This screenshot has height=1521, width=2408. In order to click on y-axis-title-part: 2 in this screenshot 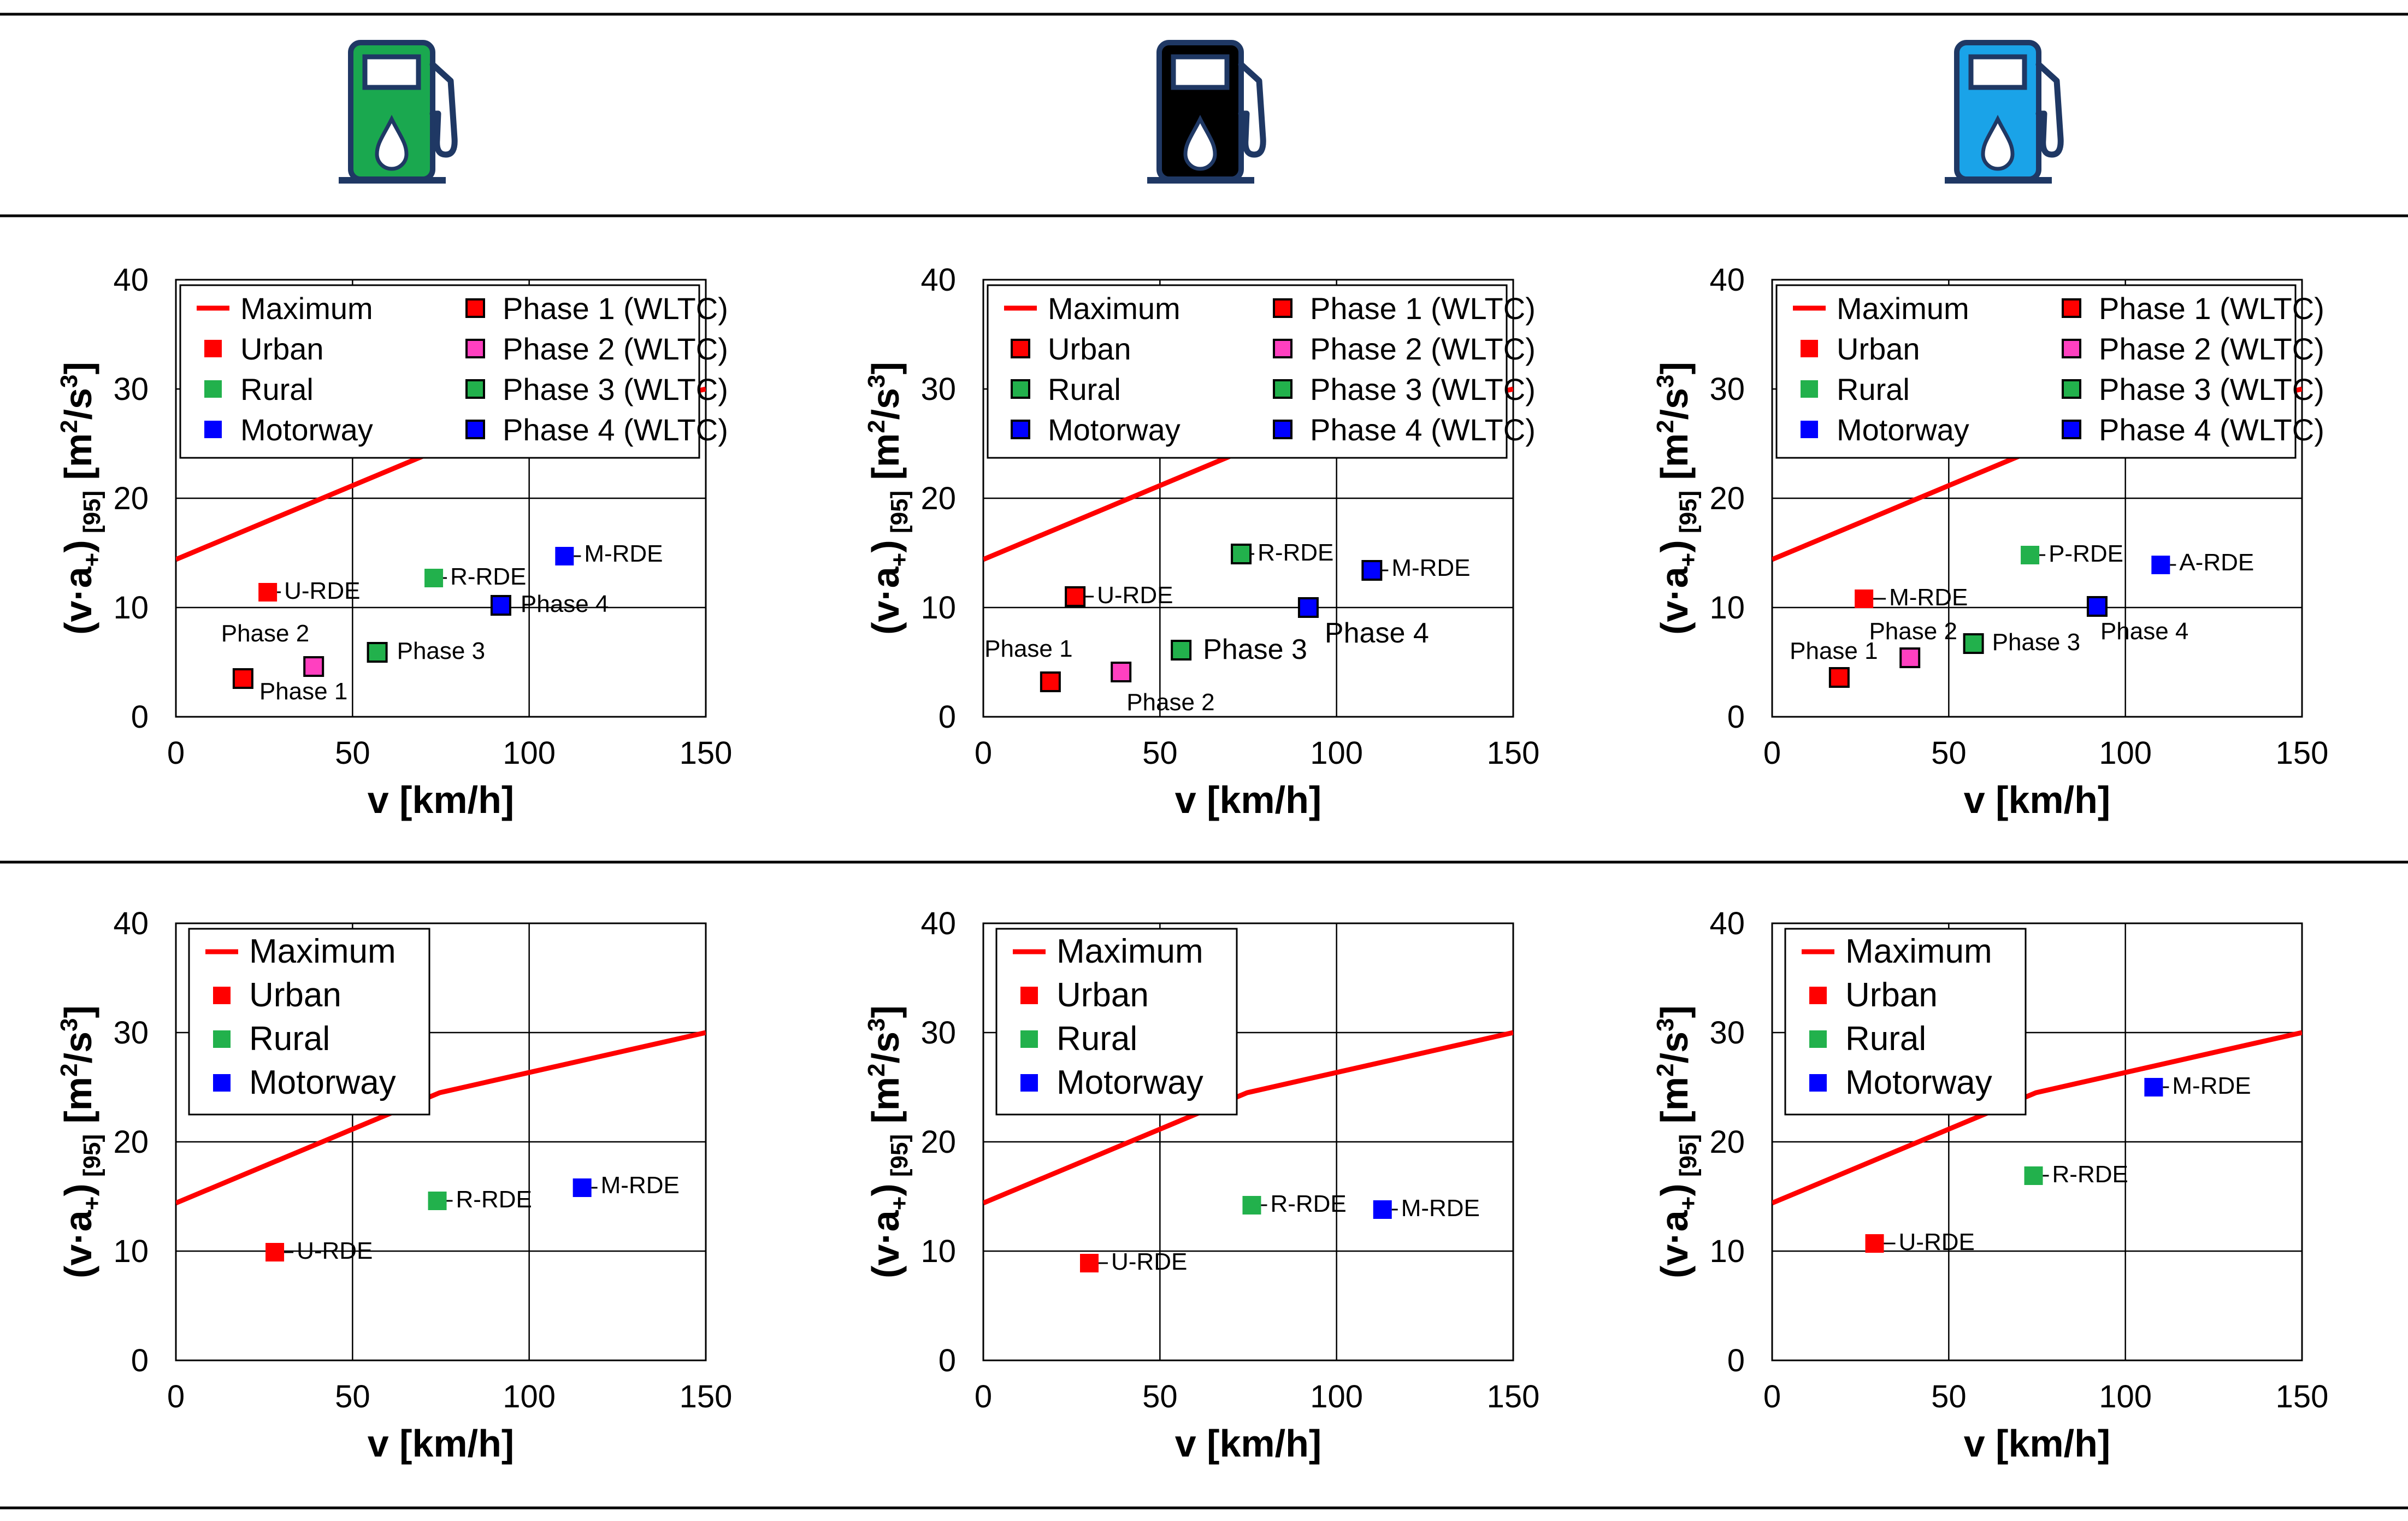, I will do `click(1665, 426)`.